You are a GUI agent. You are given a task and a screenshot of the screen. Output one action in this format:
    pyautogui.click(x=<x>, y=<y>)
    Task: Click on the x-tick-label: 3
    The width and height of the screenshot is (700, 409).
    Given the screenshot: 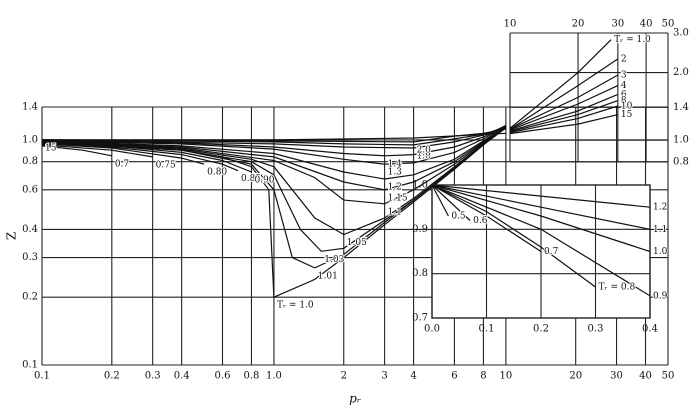 What is the action you would take?
    pyautogui.click(x=384, y=376)
    